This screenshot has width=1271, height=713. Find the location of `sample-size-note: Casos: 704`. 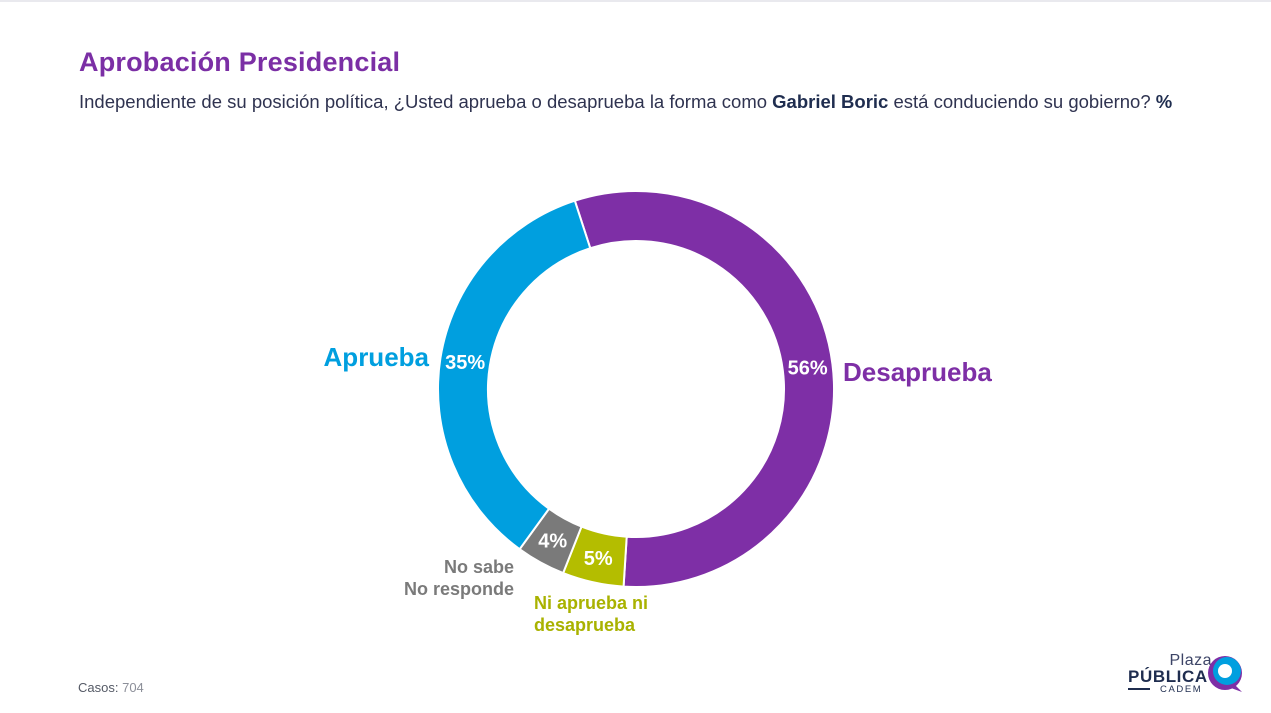

sample-size-note: Casos: 704 is located at coordinates (111, 687).